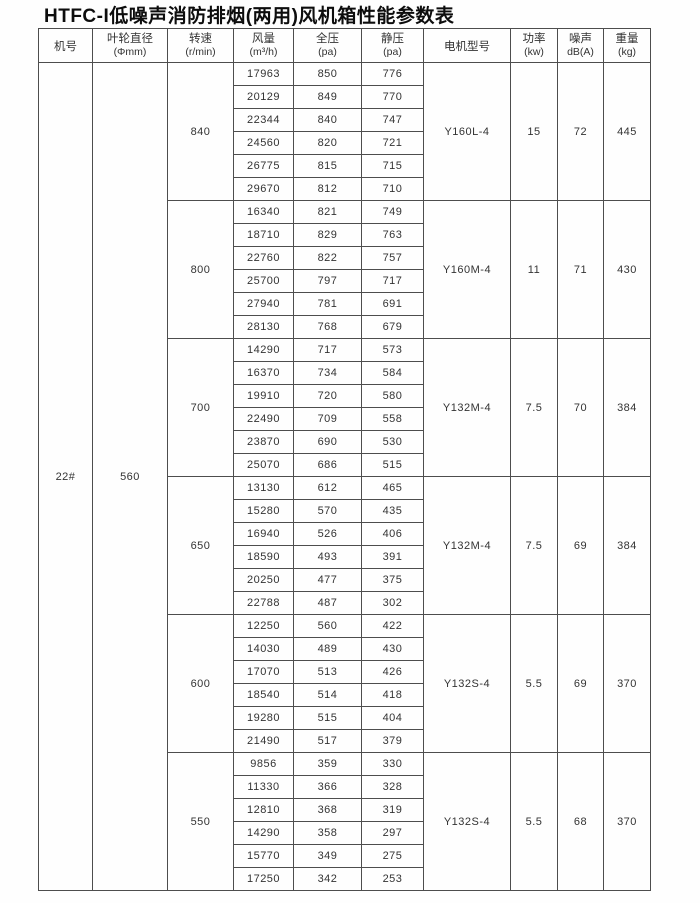 This screenshot has width=700, height=903. Describe the element at coordinates (392, 465) in the screenshot. I see `static-pressure-cell: 515` at that location.